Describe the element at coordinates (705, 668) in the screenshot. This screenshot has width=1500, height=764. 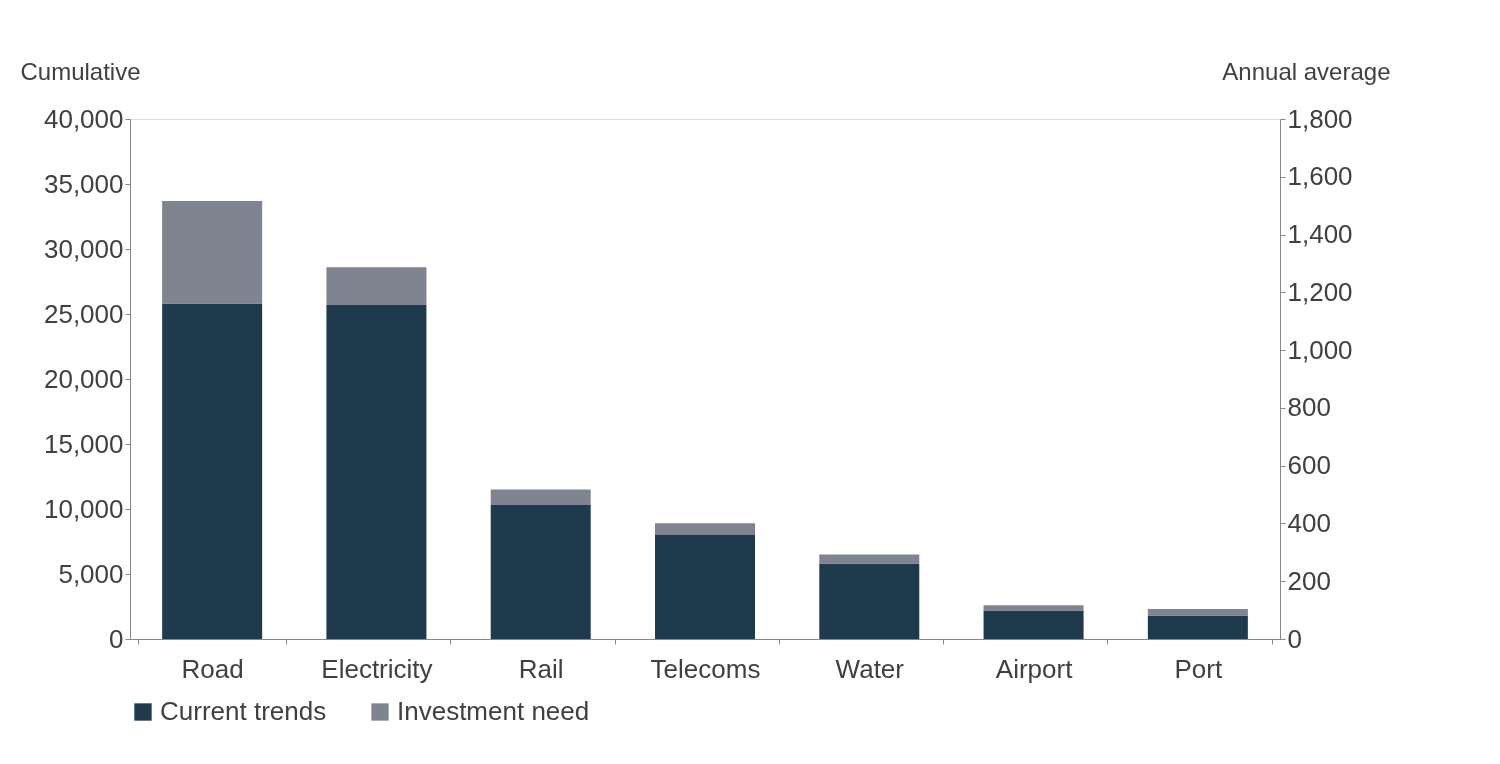
I see `x-tick-label: Telecoms` at that location.